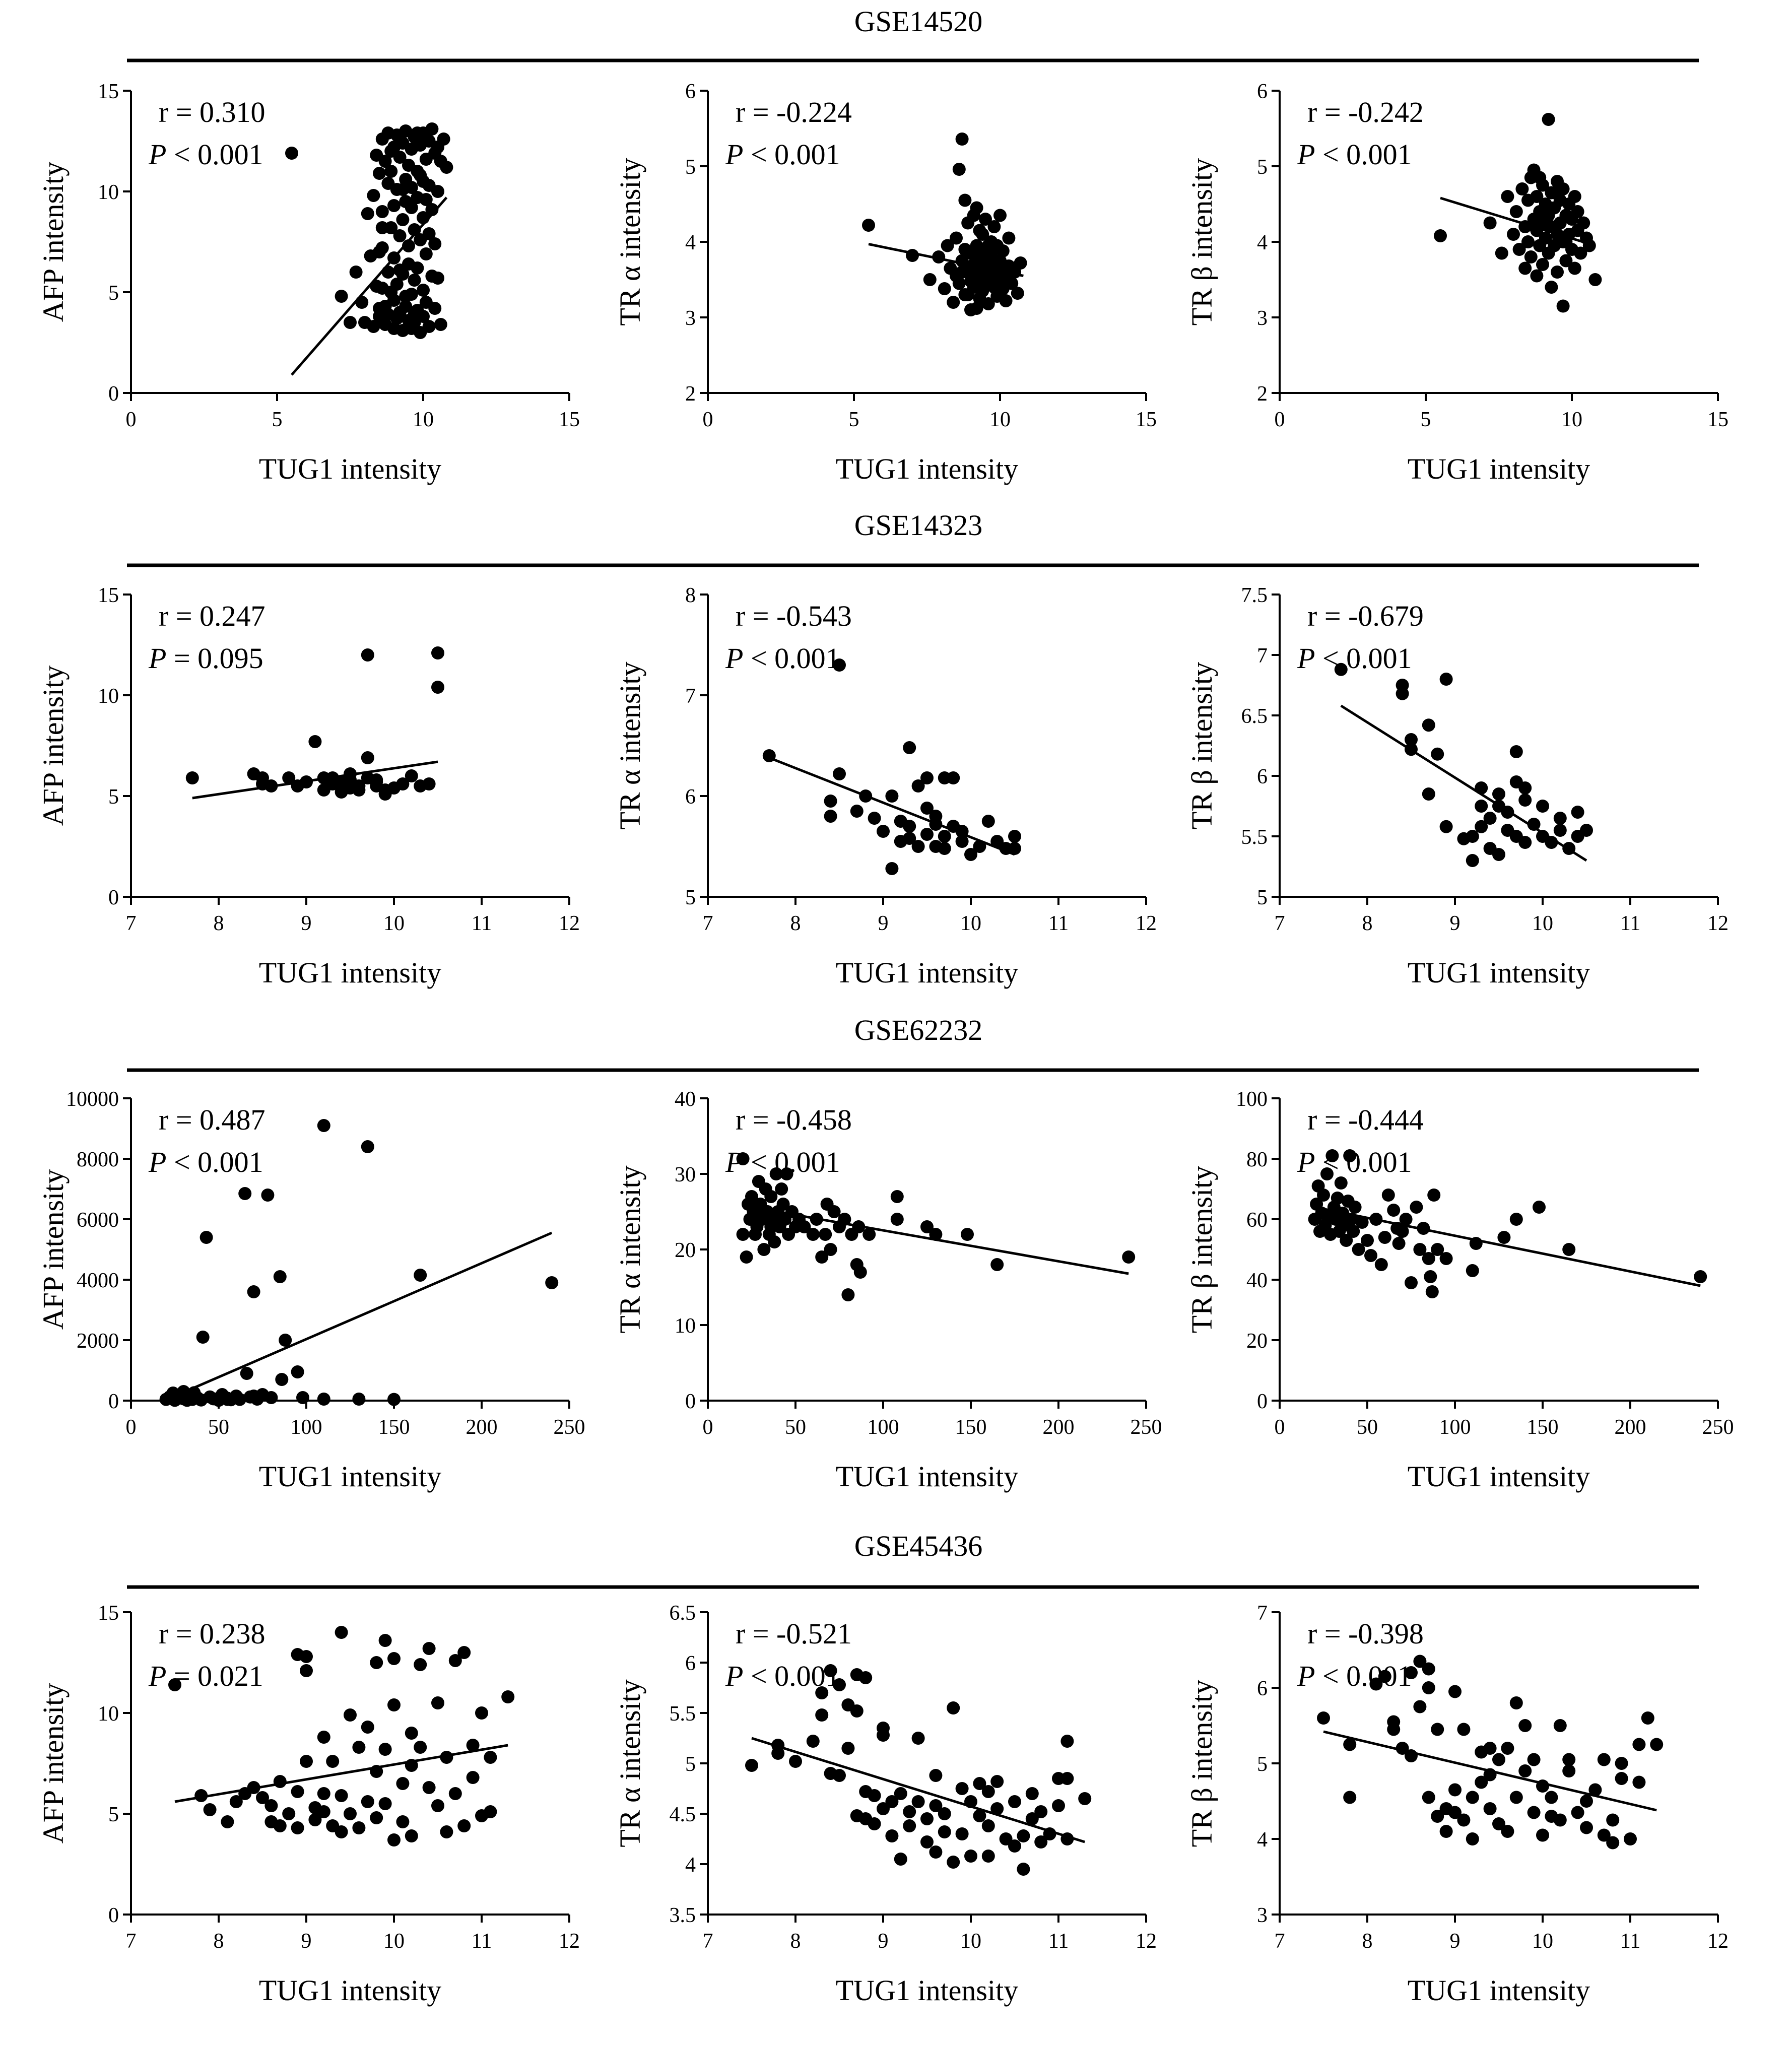  What do you see at coordinates (1280, 1942) in the screenshot?
I see `x-tick-label: 7` at bounding box center [1280, 1942].